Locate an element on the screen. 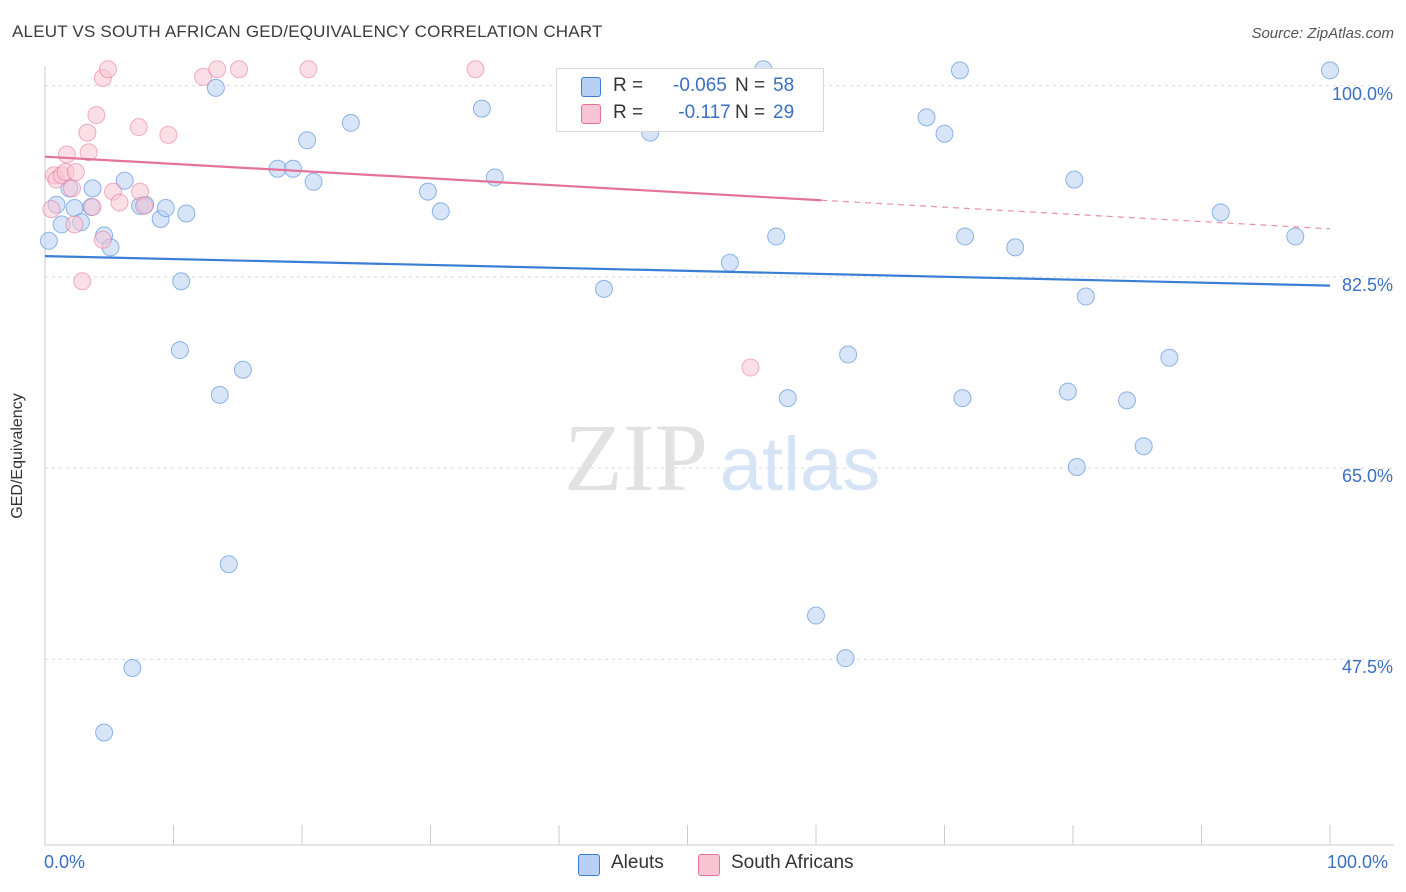 Image resolution: width=1406 pixels, height=892 pixels. watermark: ZIP atlas is located at coordinates (722, 457).